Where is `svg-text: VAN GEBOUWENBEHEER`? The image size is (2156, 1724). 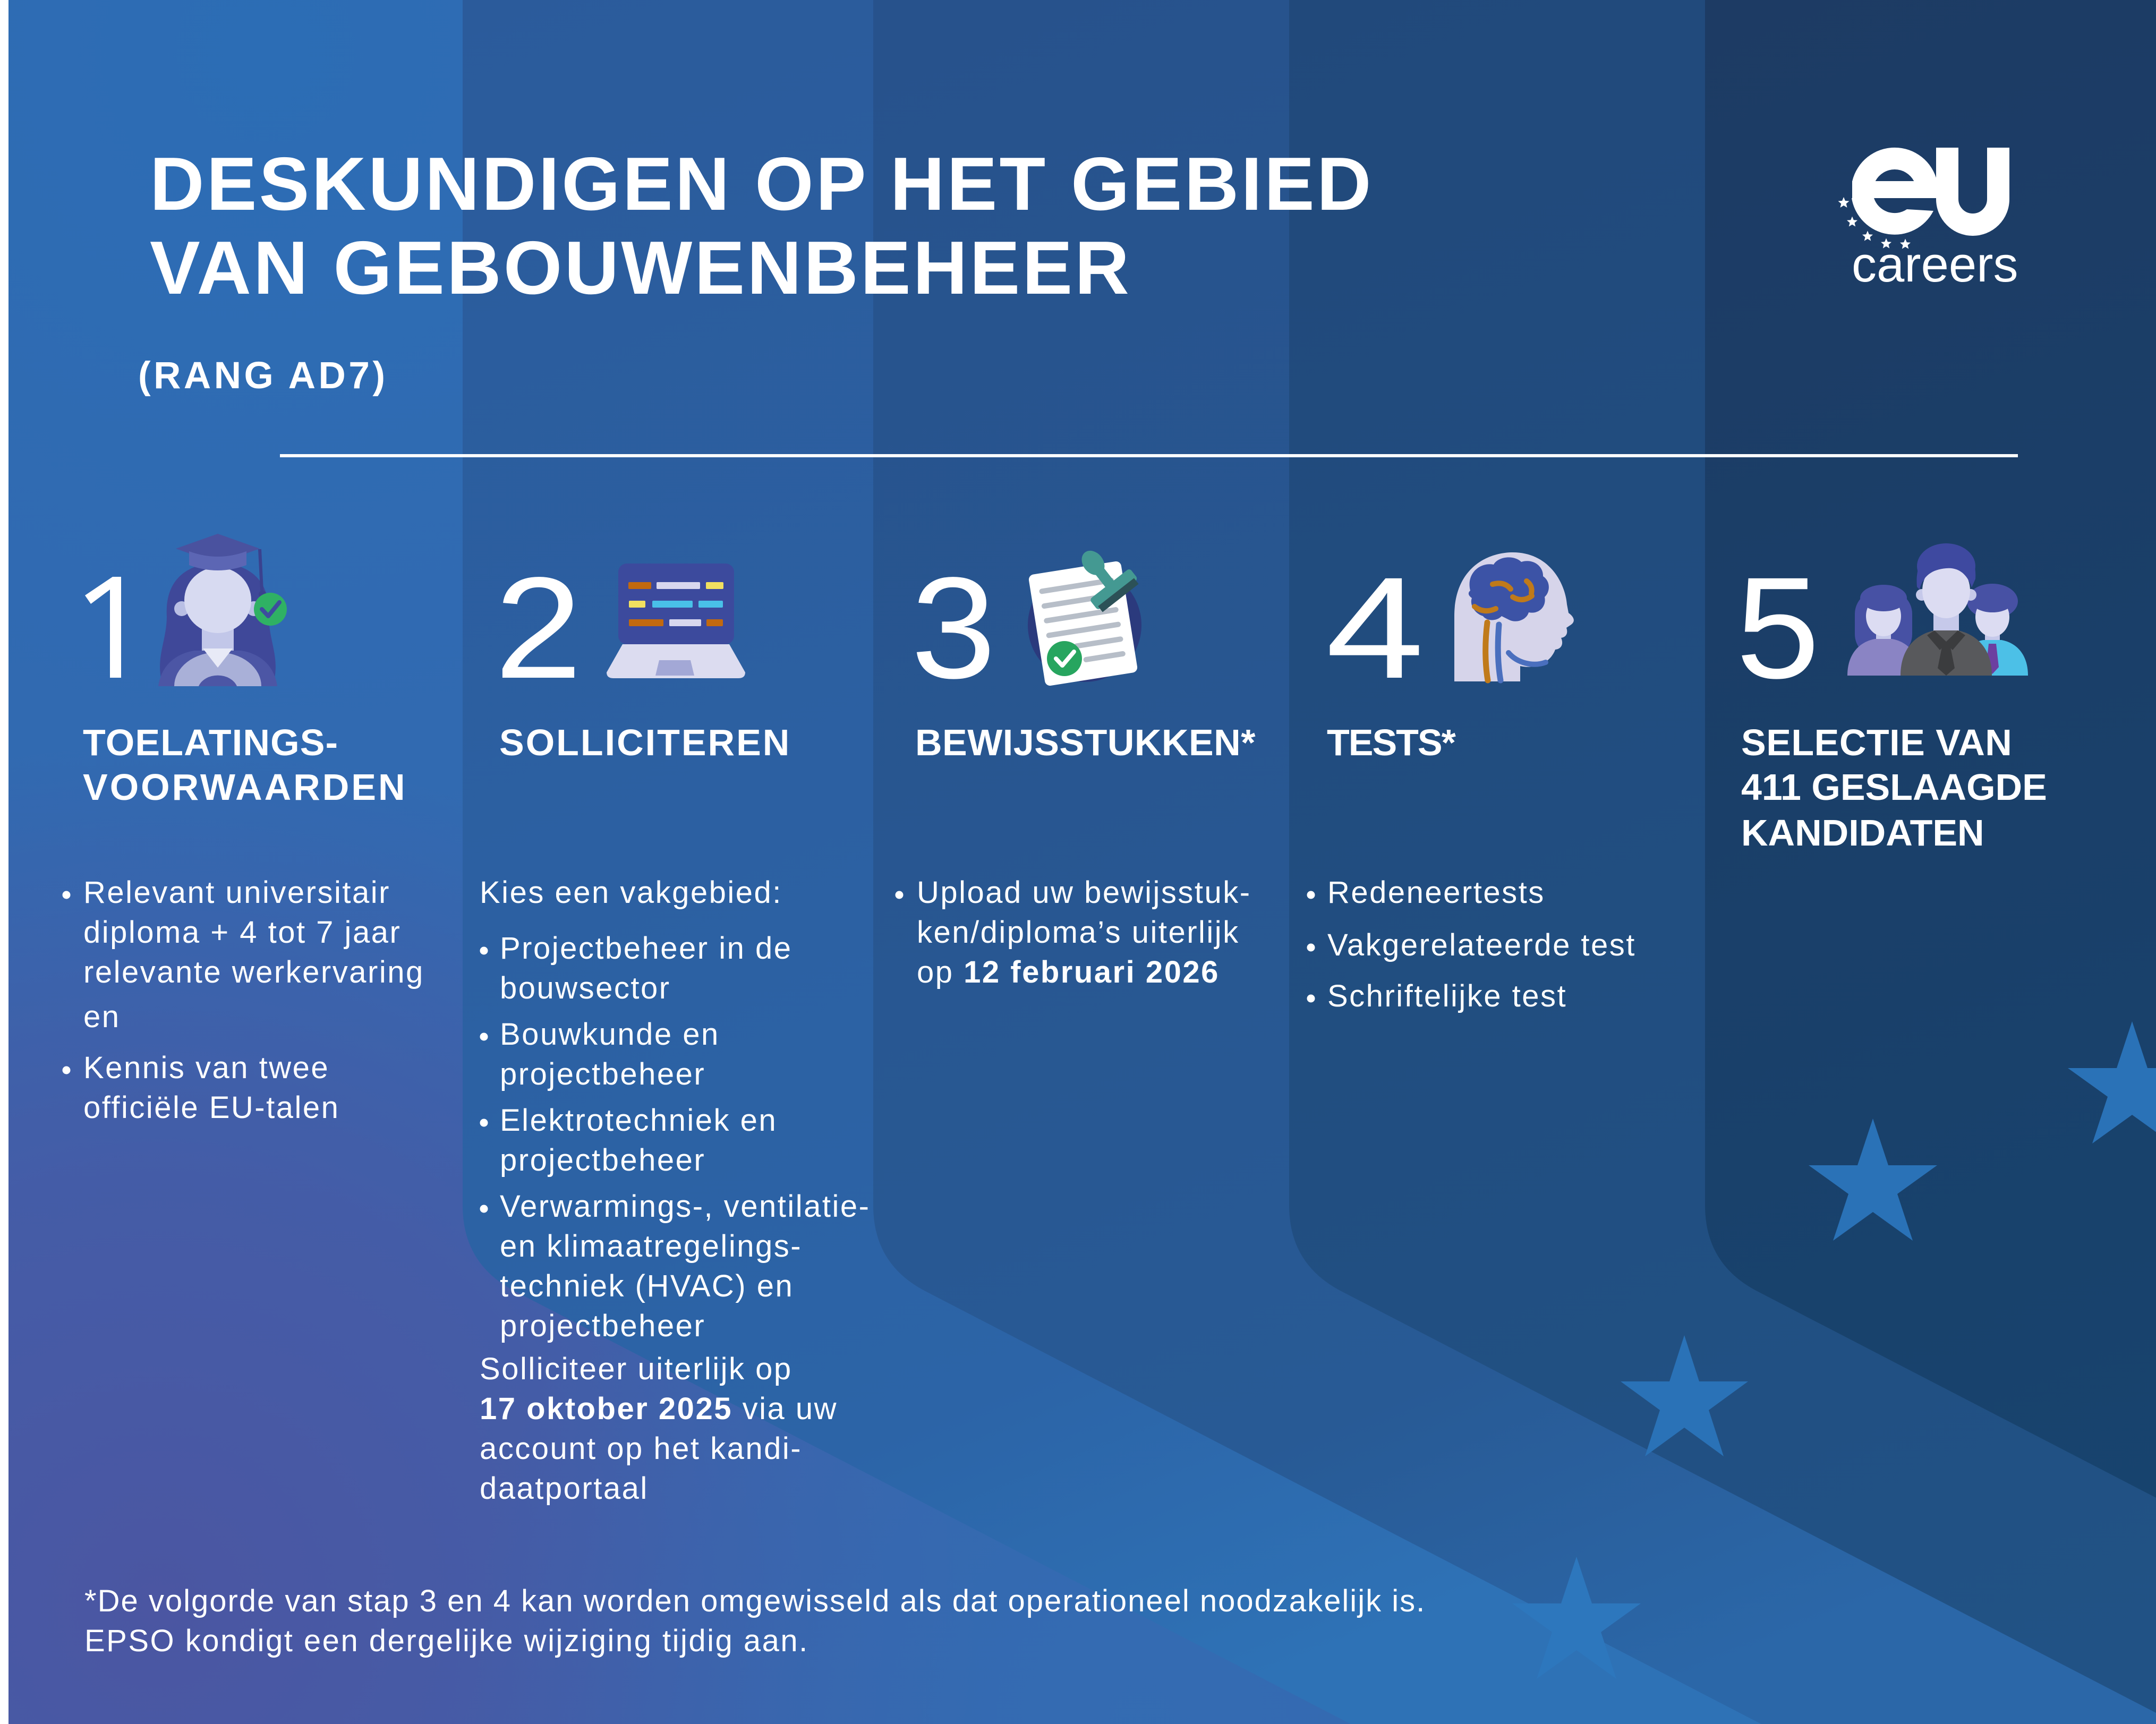 svg-text: VAN GEBOUWENBEHEER is located at coordinates (640, 268).